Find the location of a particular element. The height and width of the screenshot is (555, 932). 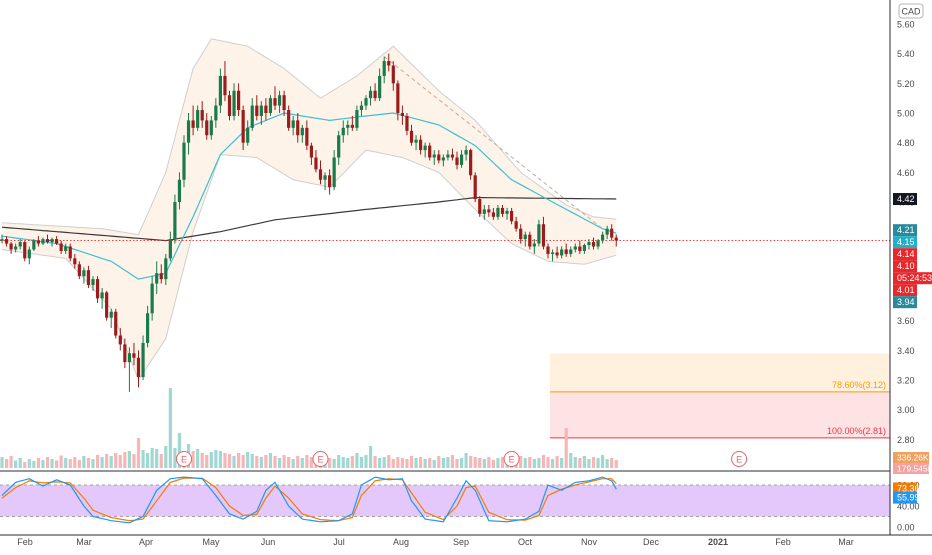

currency-badge is located at coordinates (911, 11).